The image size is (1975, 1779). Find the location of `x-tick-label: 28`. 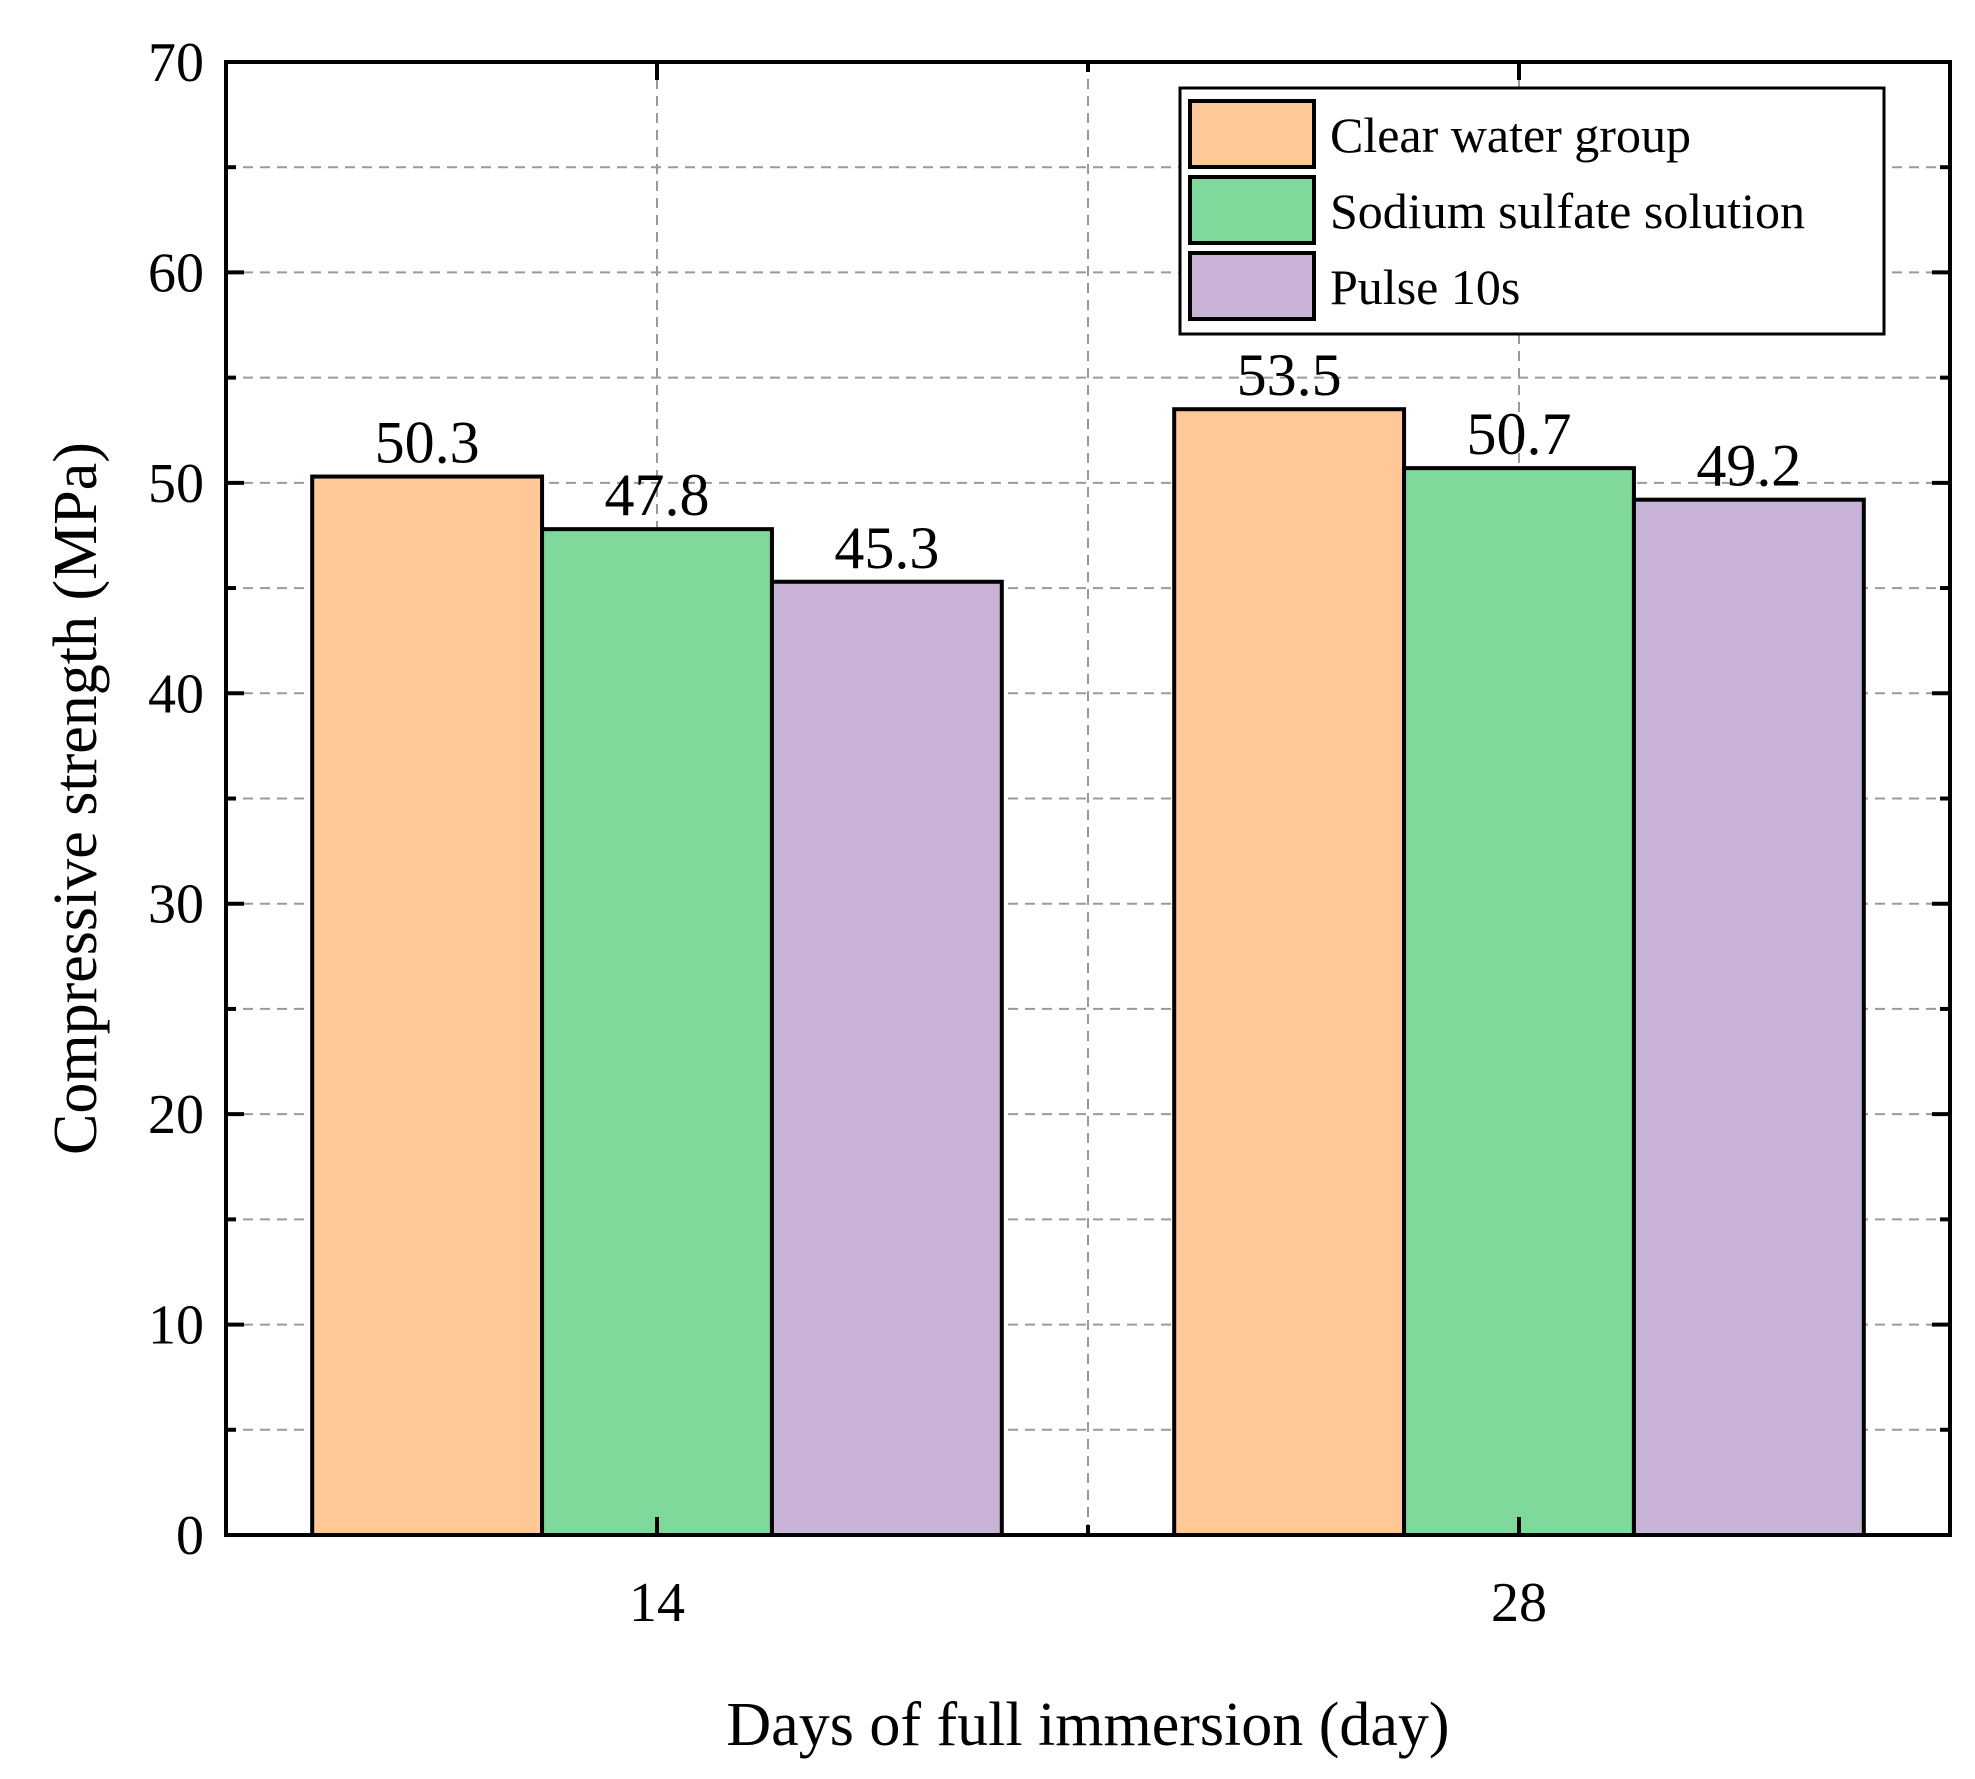

x-tick-label: 28 is located at coordinates (1519, 1603).